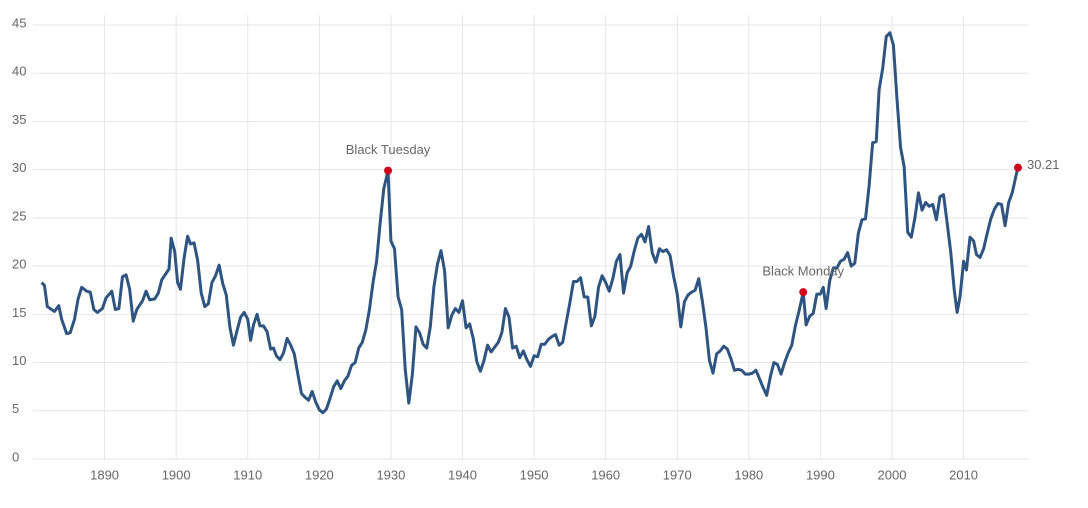 The image size is (1088, 508). What do you see at coordinates (19, 312) in the screenshot?
I see `y-tick-label: 15` at bounding box center [19, 312].